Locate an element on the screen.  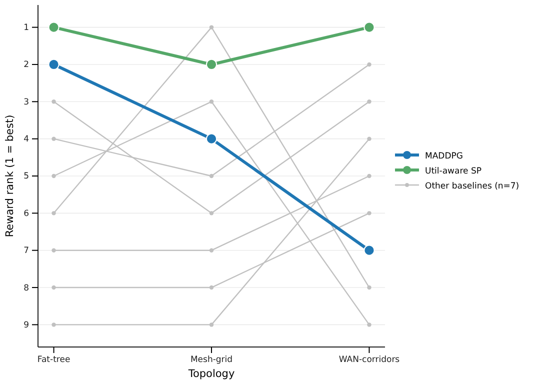
y-tick-label: 6 is located at coordinates (26, 213).